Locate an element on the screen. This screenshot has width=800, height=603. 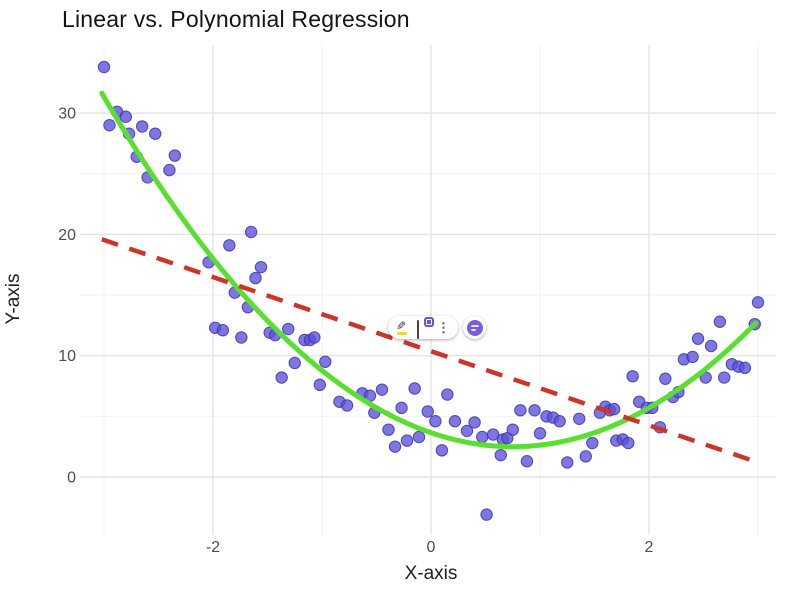
copy-badge-icon is located at coordinates (429, 322).